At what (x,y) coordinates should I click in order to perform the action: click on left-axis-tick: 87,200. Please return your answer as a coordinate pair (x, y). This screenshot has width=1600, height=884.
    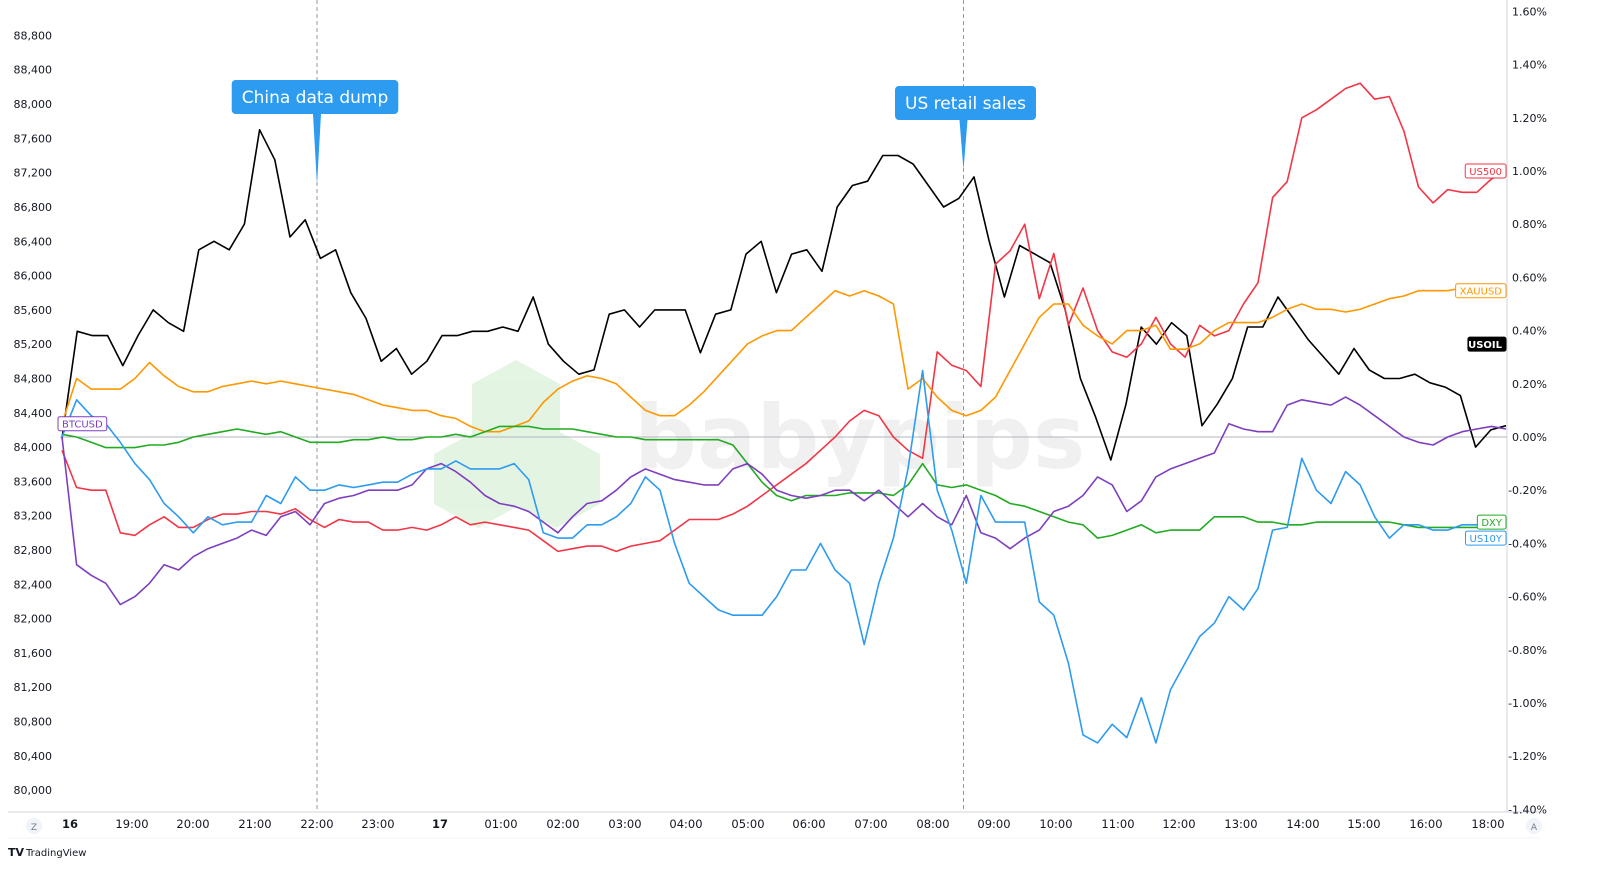
    Looking at the image, I should click on (33, 173).